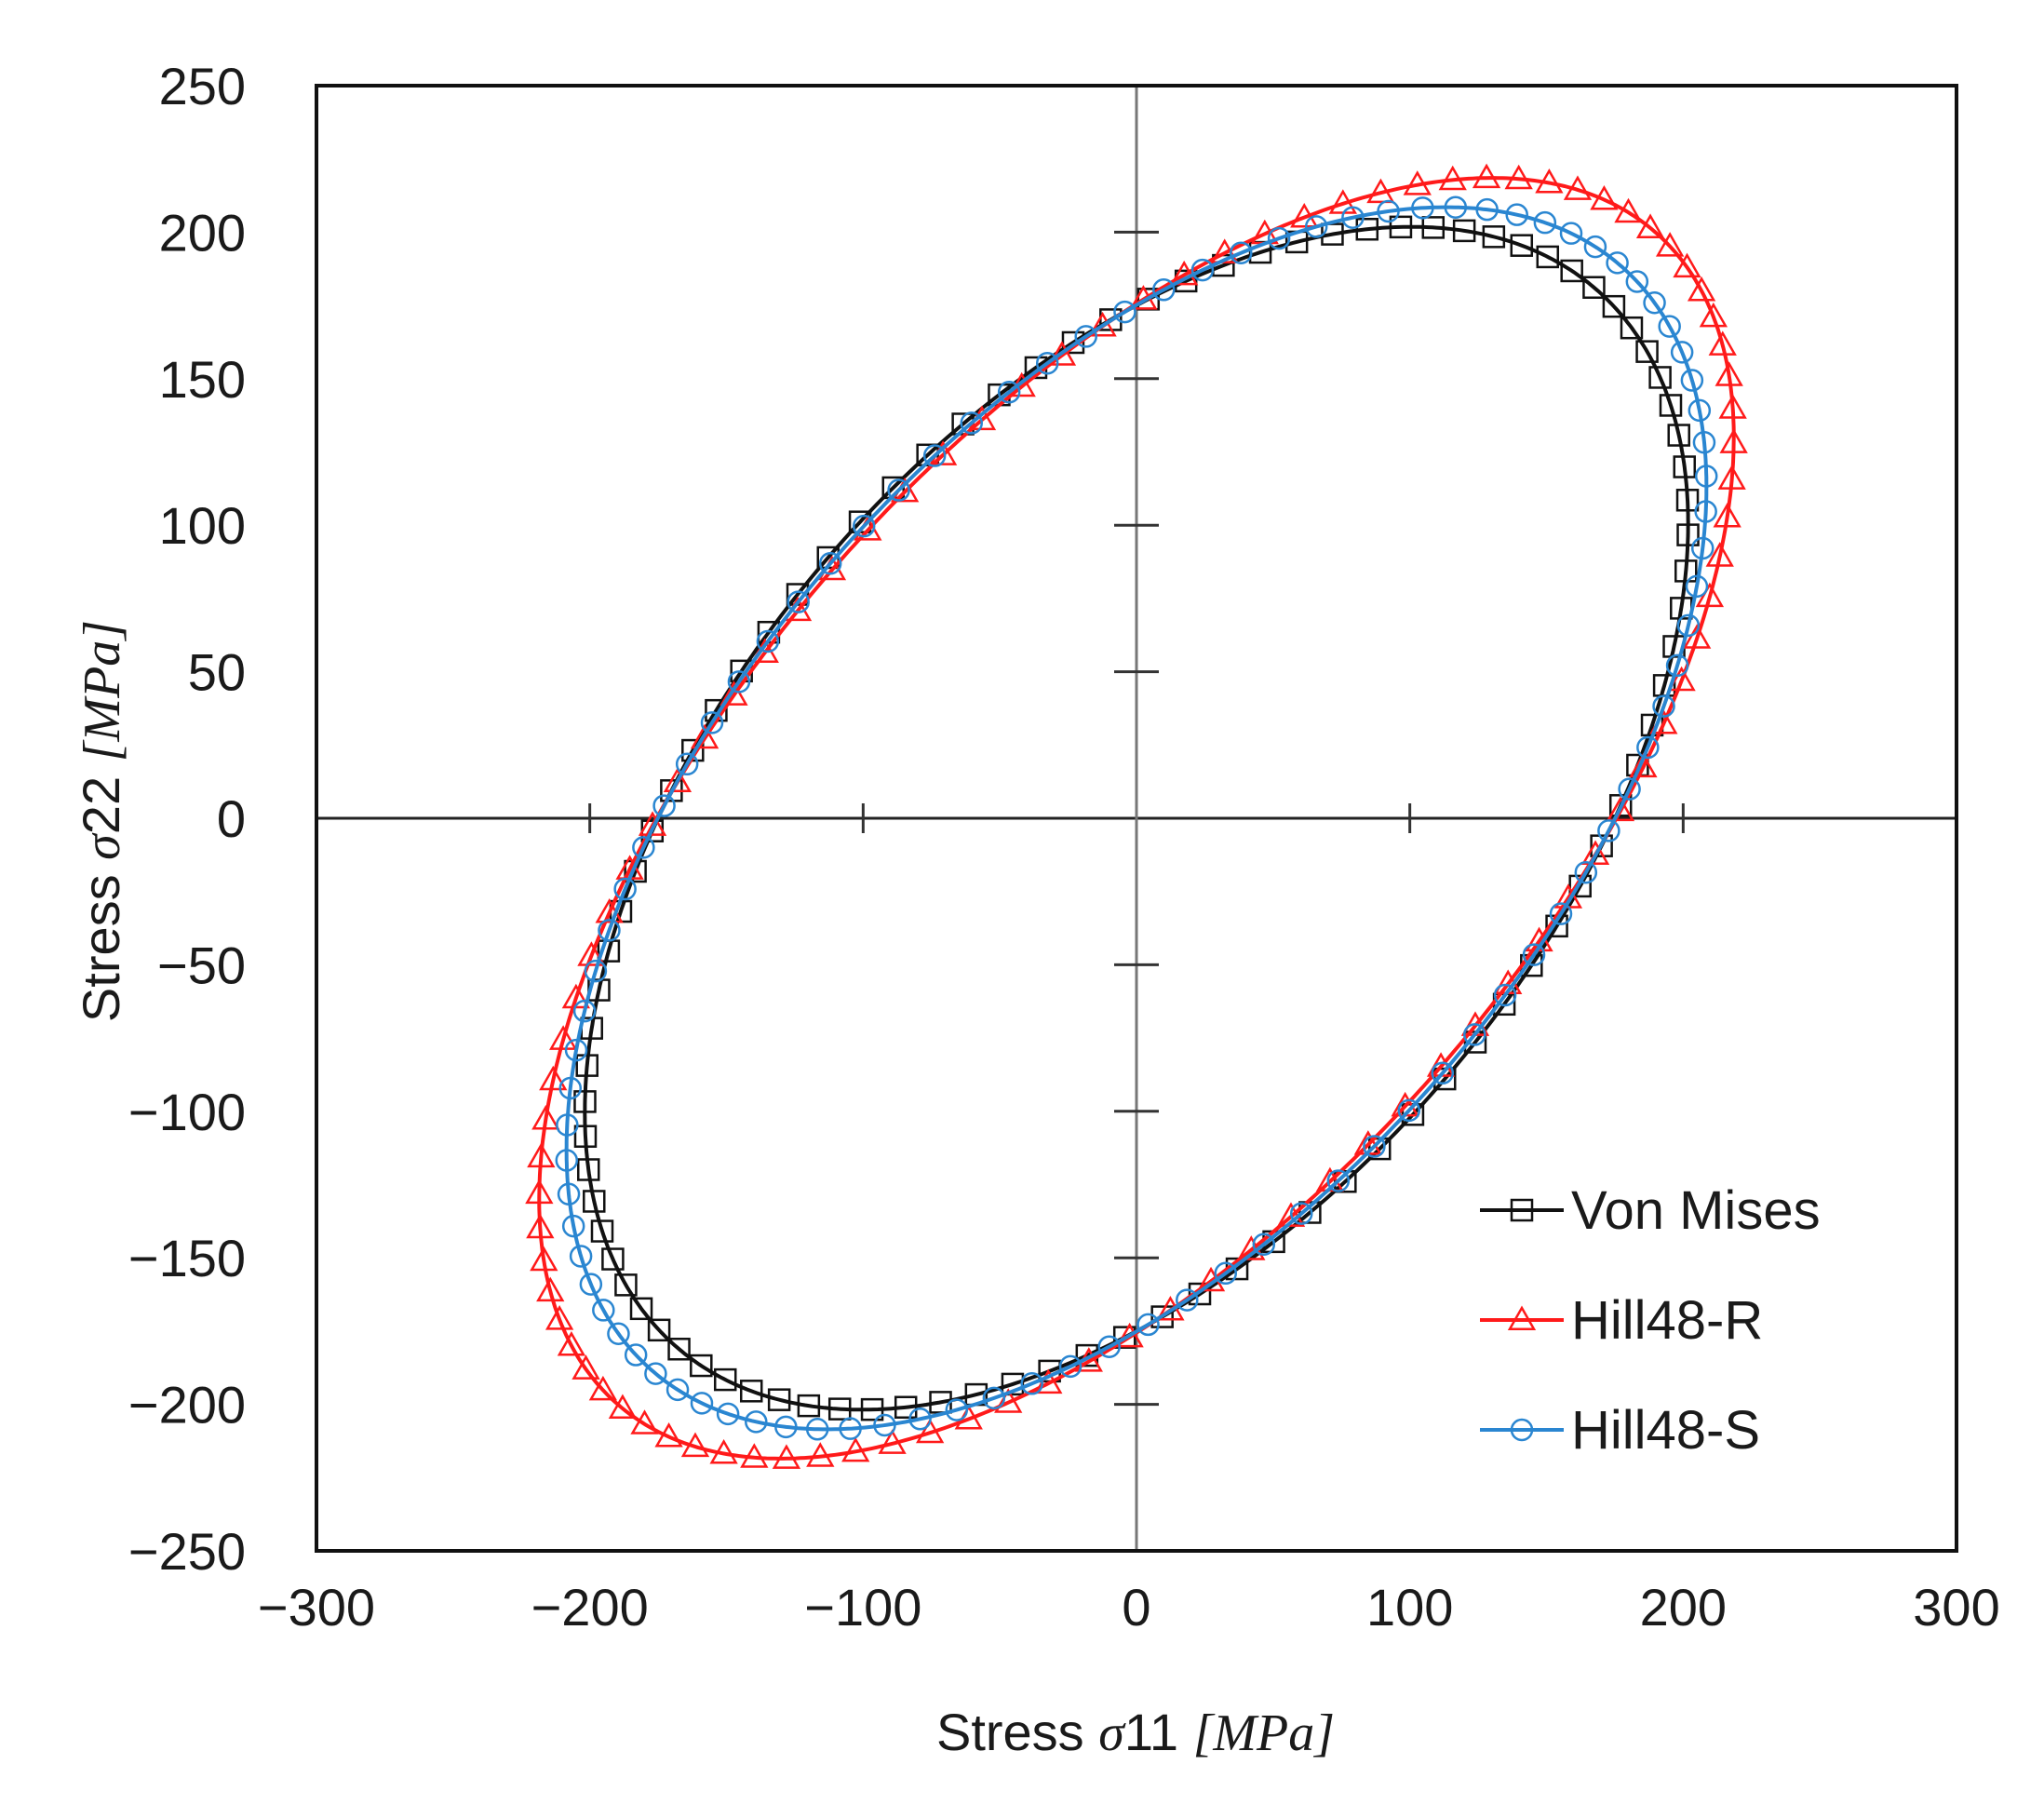 This screenshot has width=2044, height=1805. Describe the element at coordinates (1136, 1732) in the screenshot. I see `x-axis-title: Stress σ11 [MPa]` at that location.